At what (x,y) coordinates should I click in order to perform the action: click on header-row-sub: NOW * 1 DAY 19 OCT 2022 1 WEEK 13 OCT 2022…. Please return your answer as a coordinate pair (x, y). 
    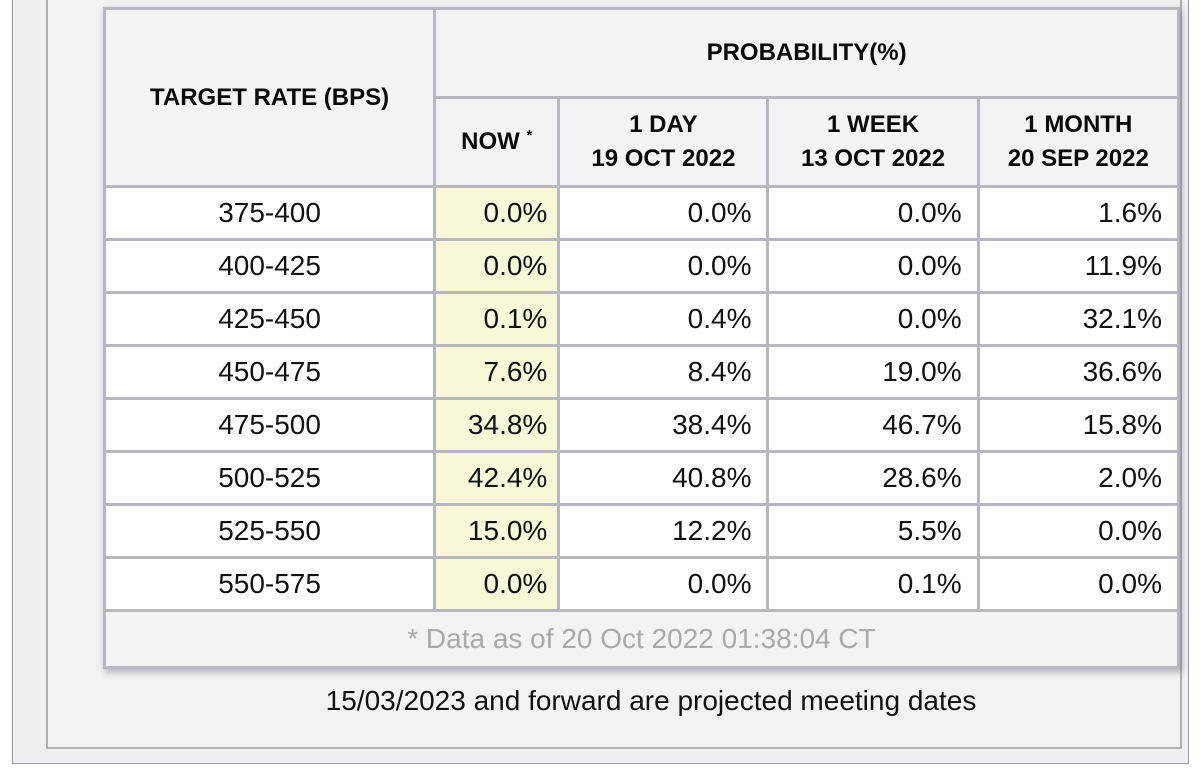
    Looking at the image, I should click on (641, 142).